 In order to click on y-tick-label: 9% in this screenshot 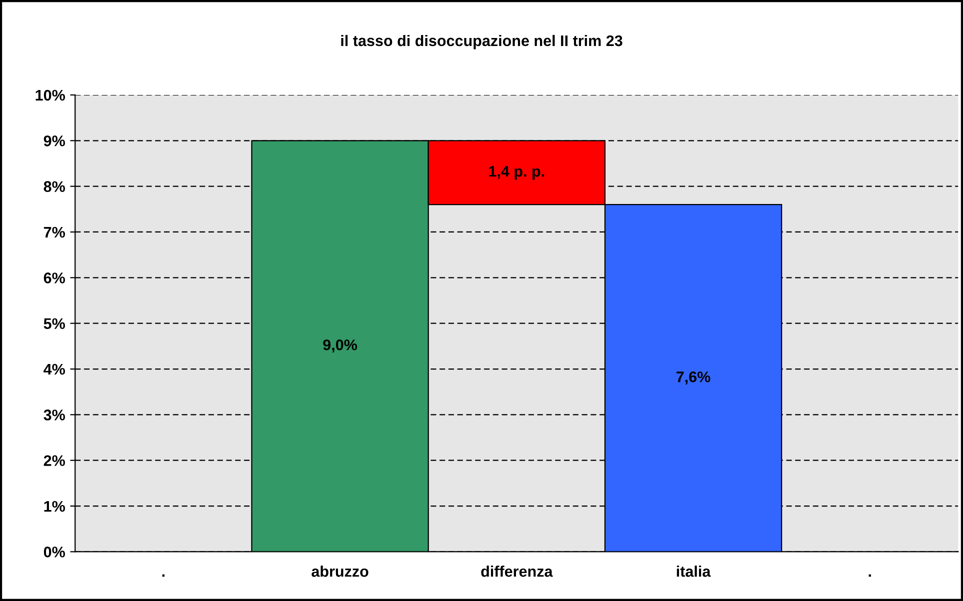, I will do `click(54, 141)`.